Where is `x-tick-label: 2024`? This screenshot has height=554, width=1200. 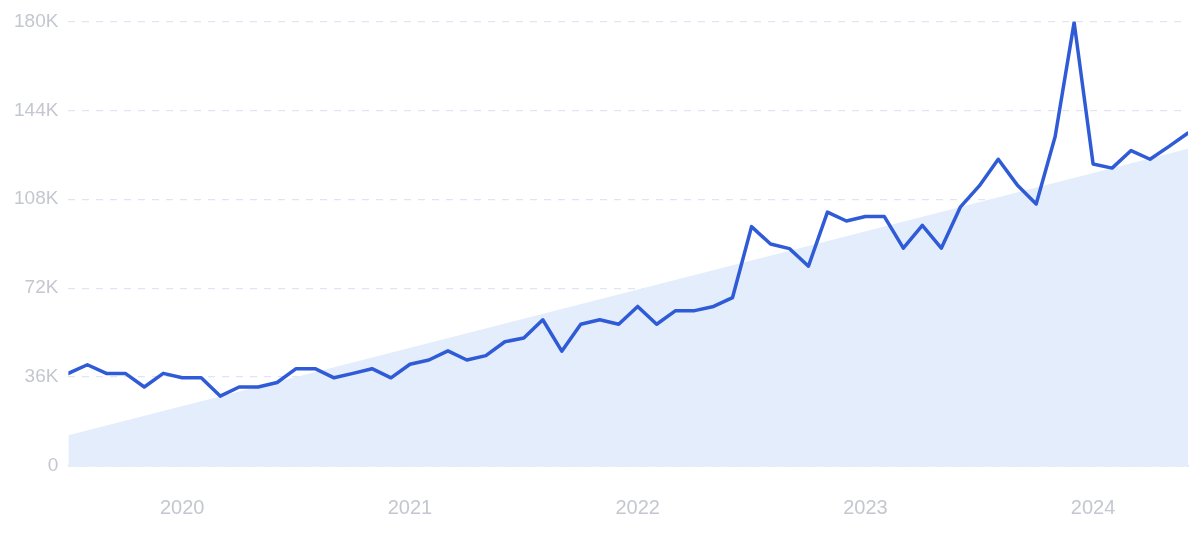 x-tick-label: 2024 is located at coordinates (1093, 506).